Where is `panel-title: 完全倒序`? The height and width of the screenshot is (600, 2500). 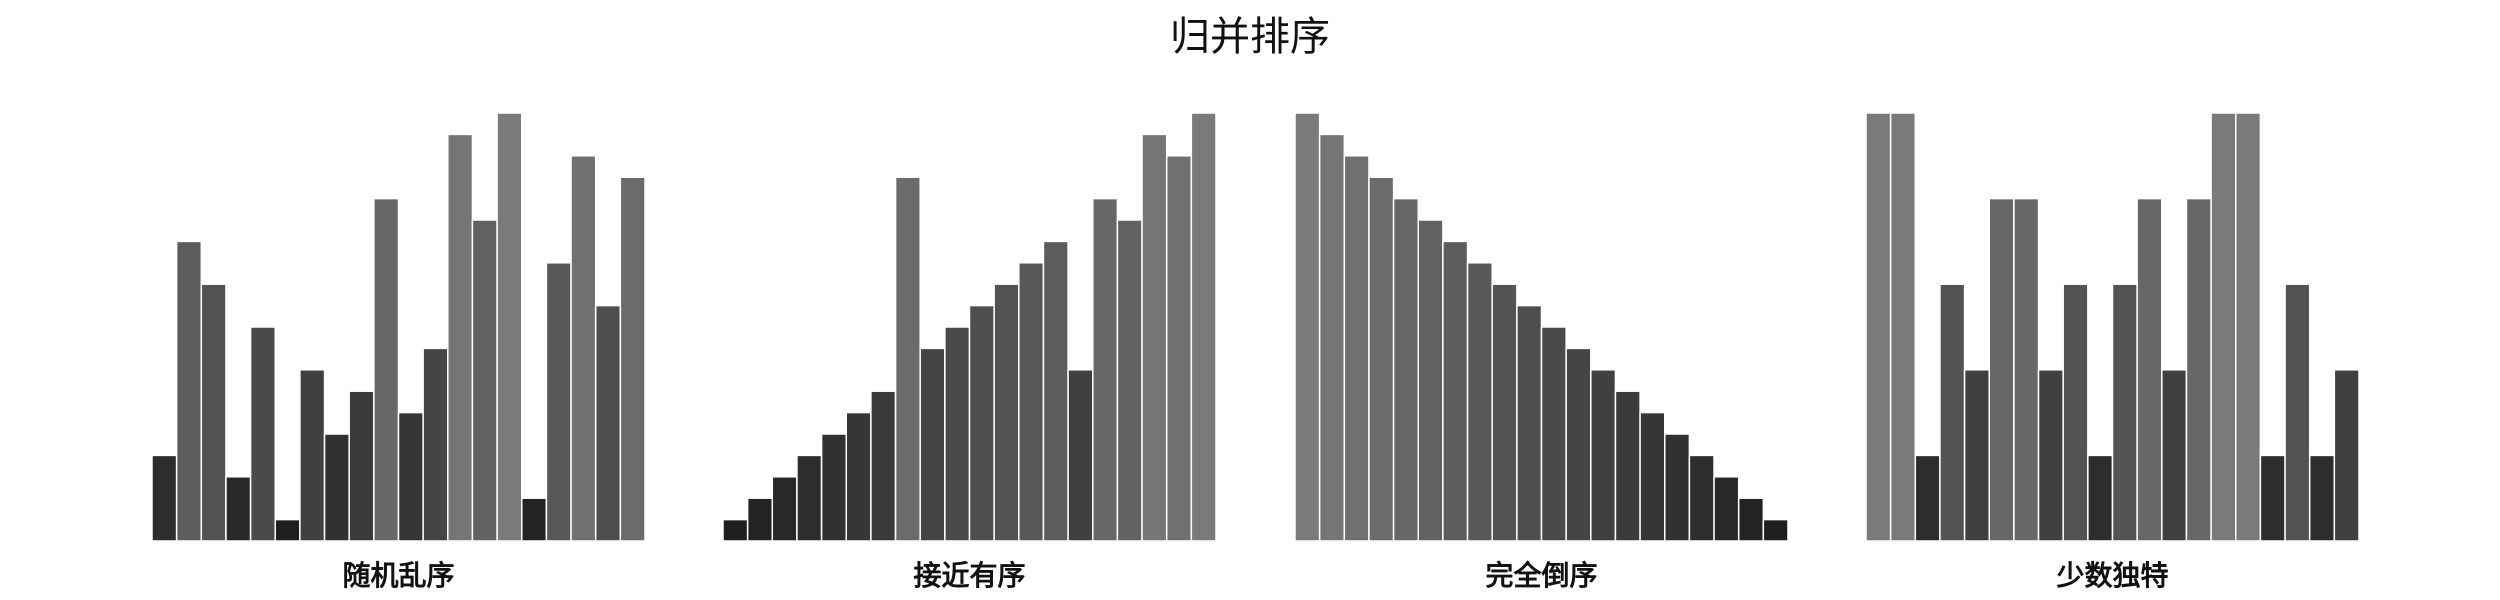 panel-title: 完全倒序 is located at coordinates (1541, 575).